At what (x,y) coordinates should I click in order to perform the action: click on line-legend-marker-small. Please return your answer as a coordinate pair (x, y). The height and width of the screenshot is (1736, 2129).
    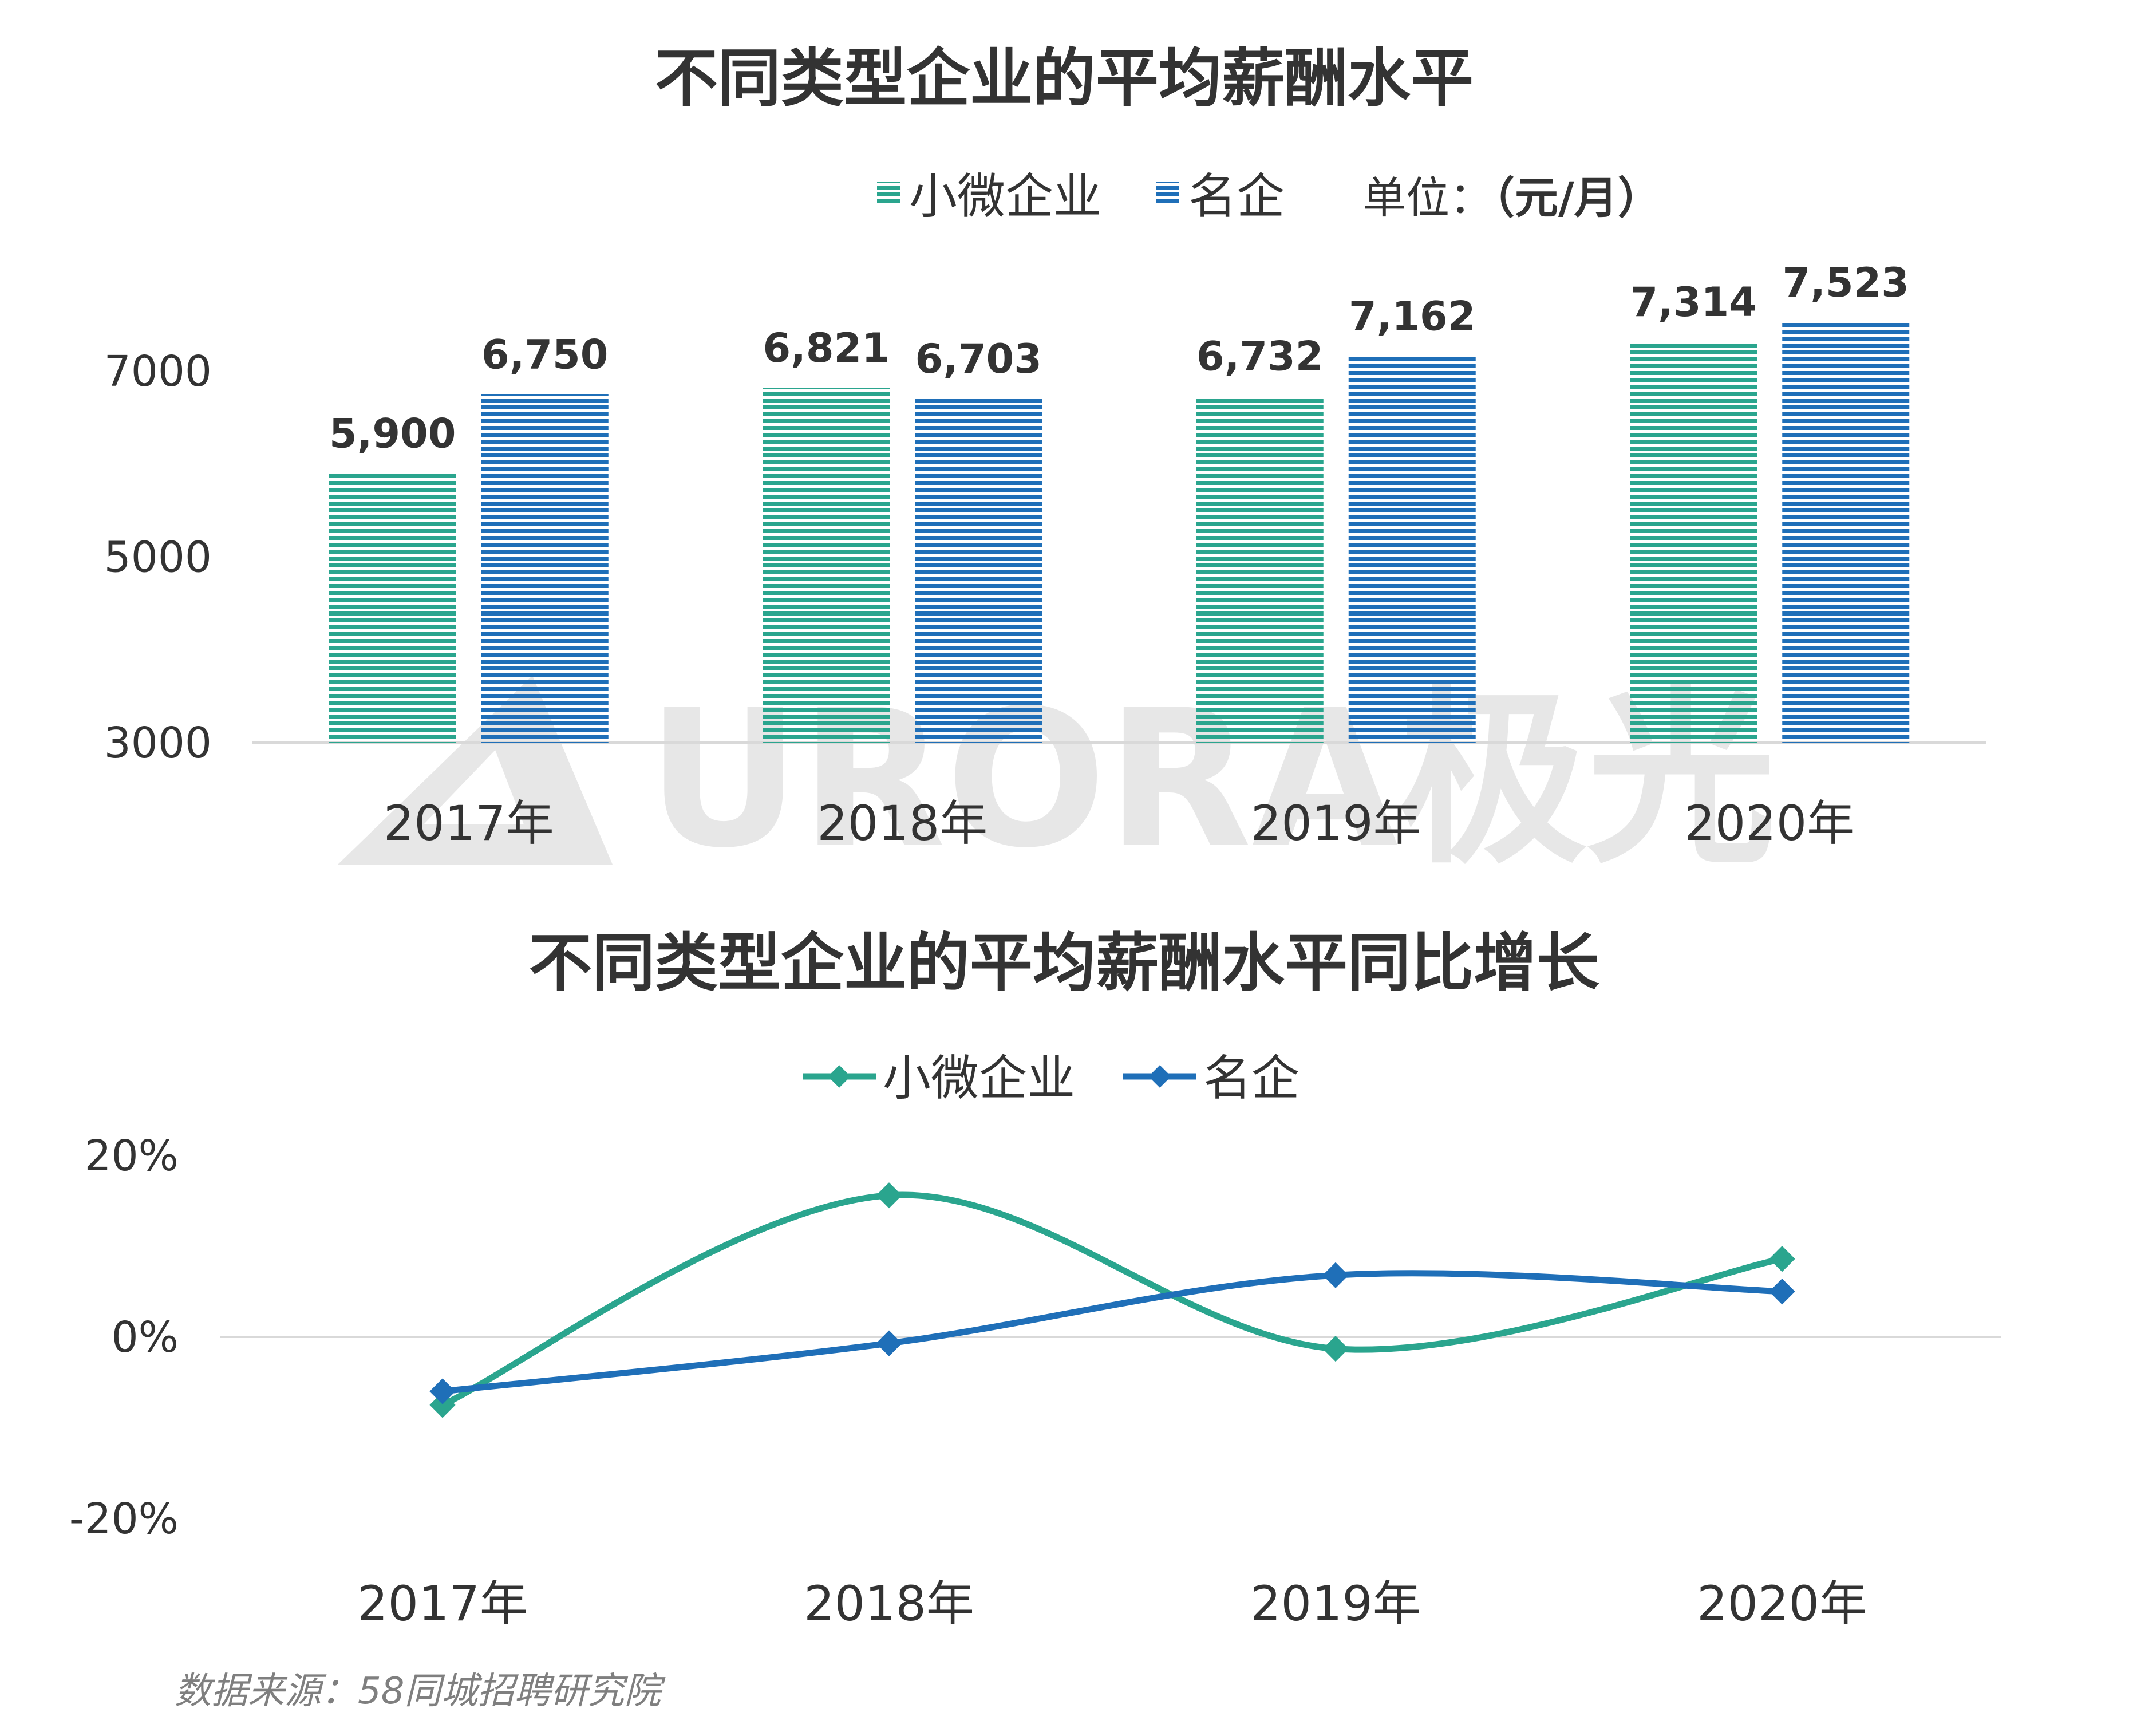
    Looking at the image, I should click on (839, 1076).